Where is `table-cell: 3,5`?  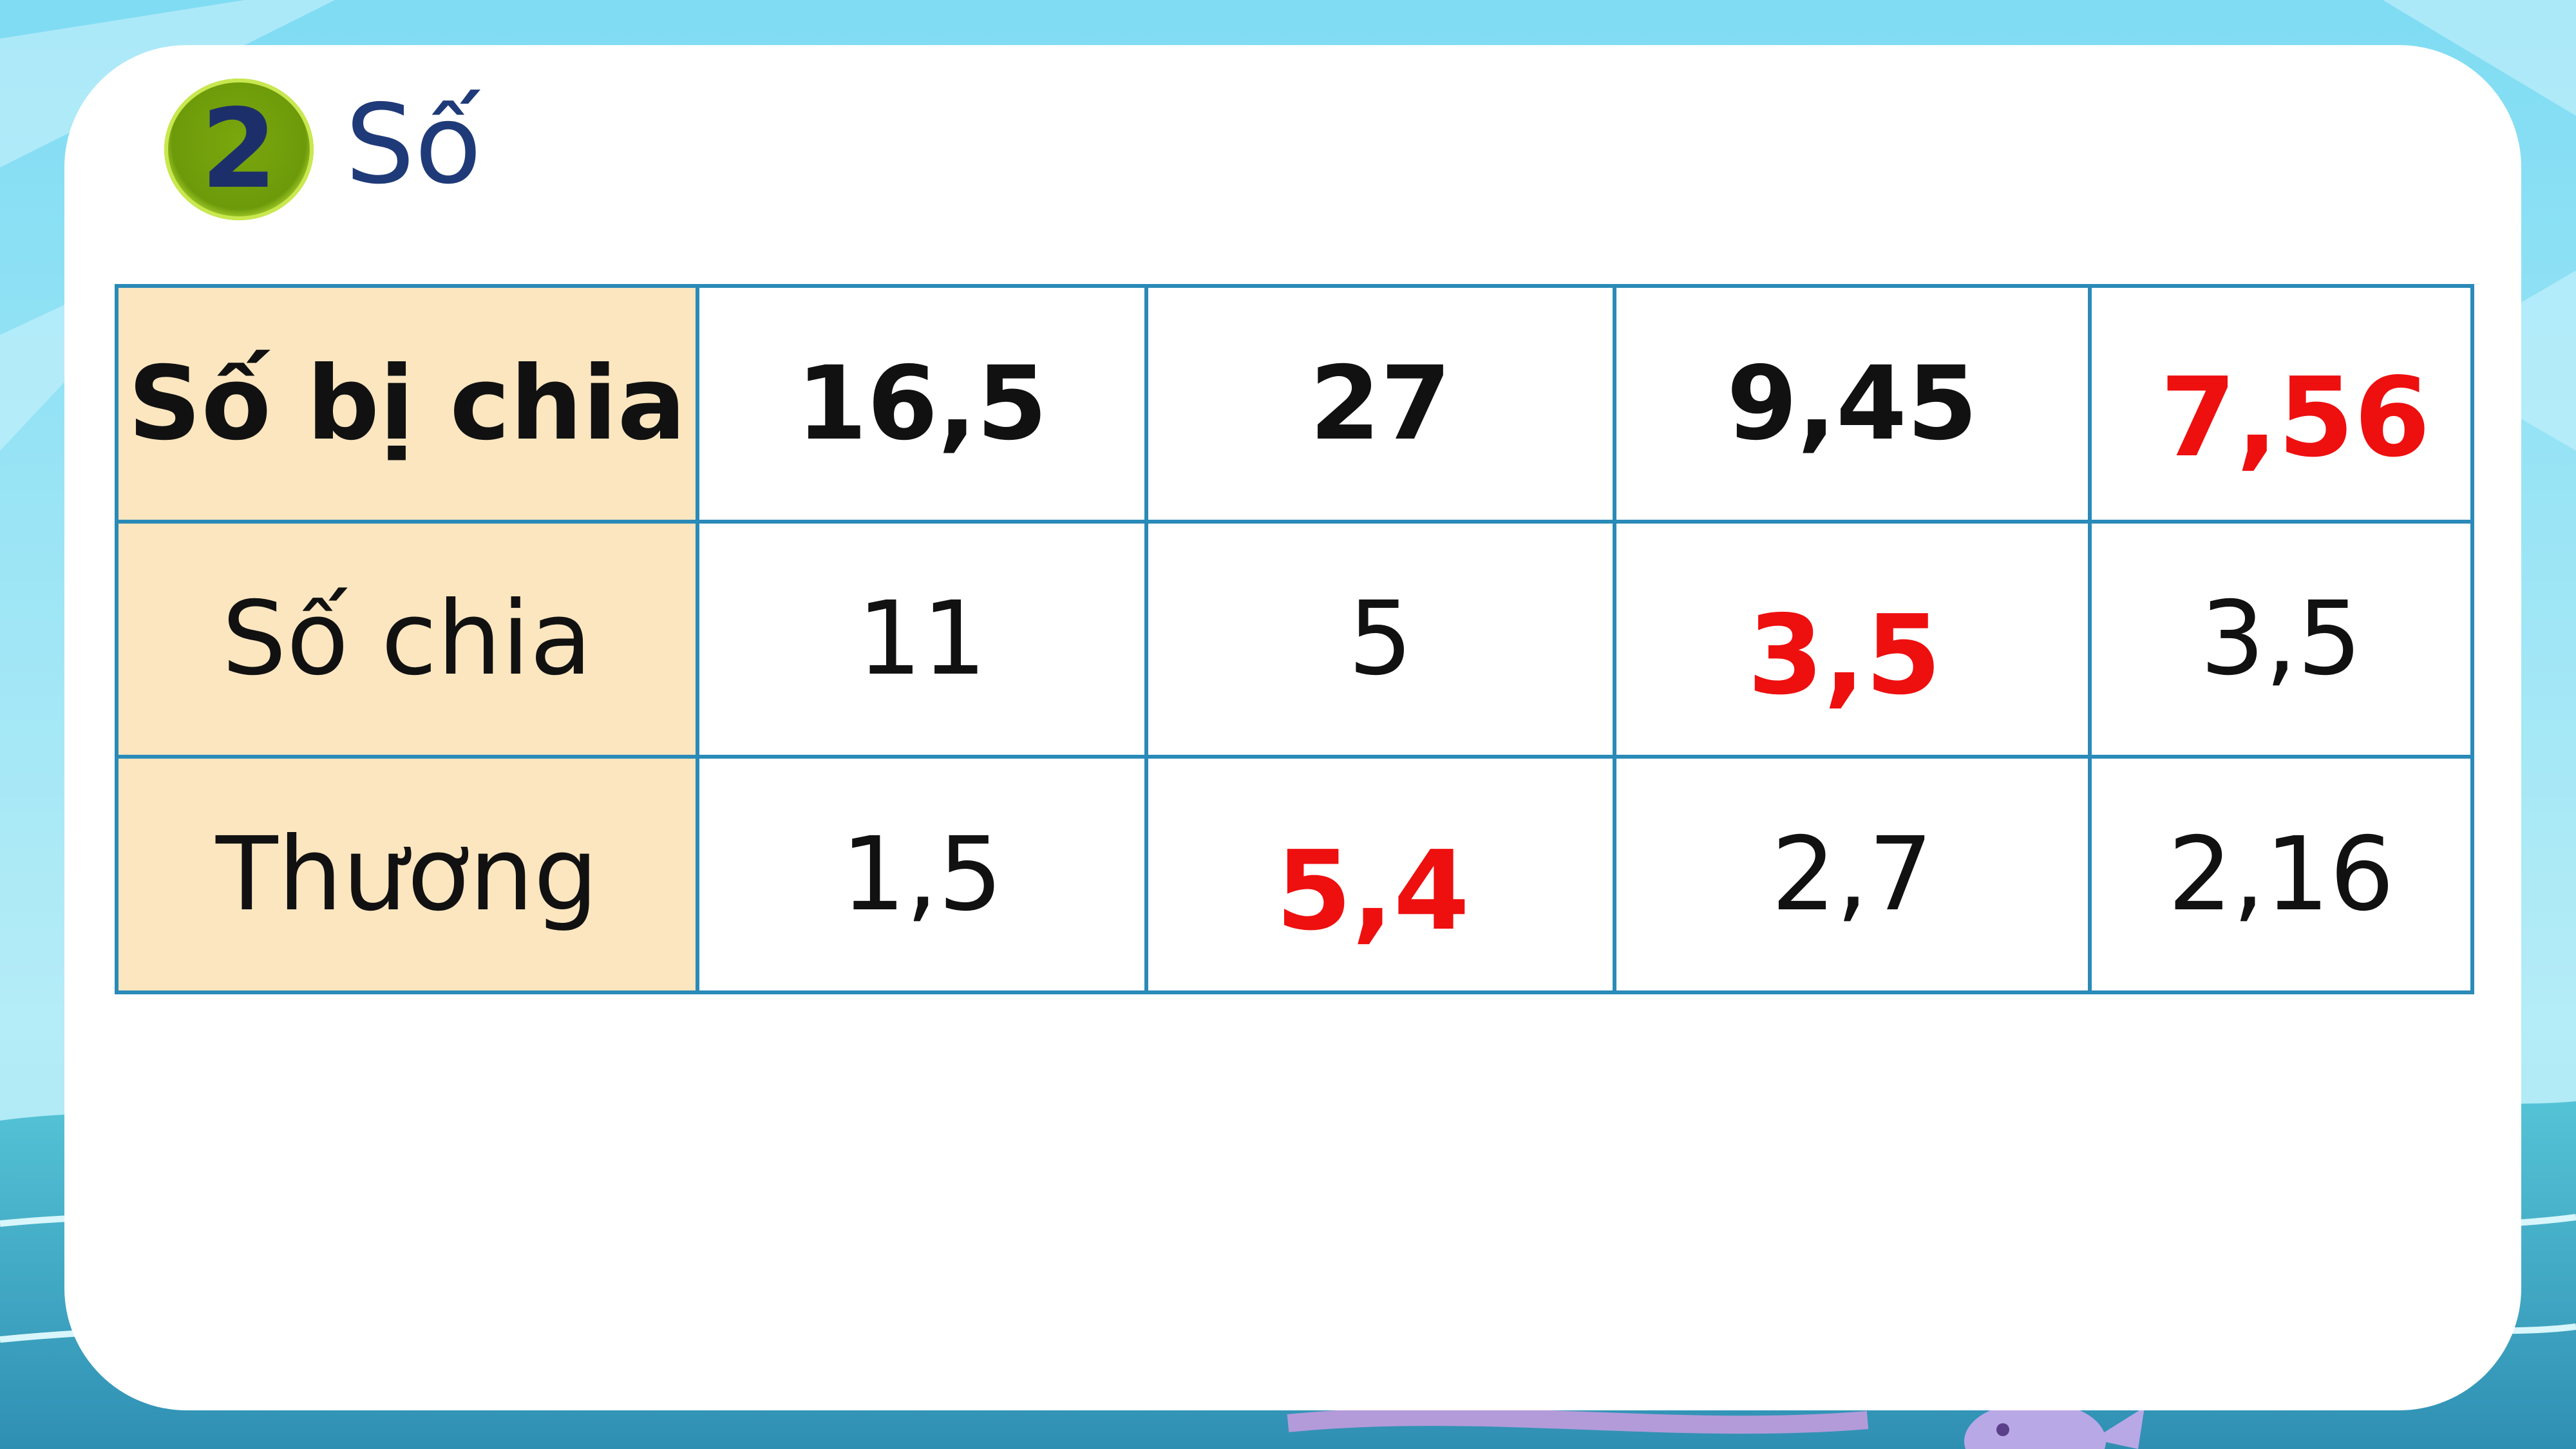
table-cell: 3,5 is located at coordinates (2281, 639).